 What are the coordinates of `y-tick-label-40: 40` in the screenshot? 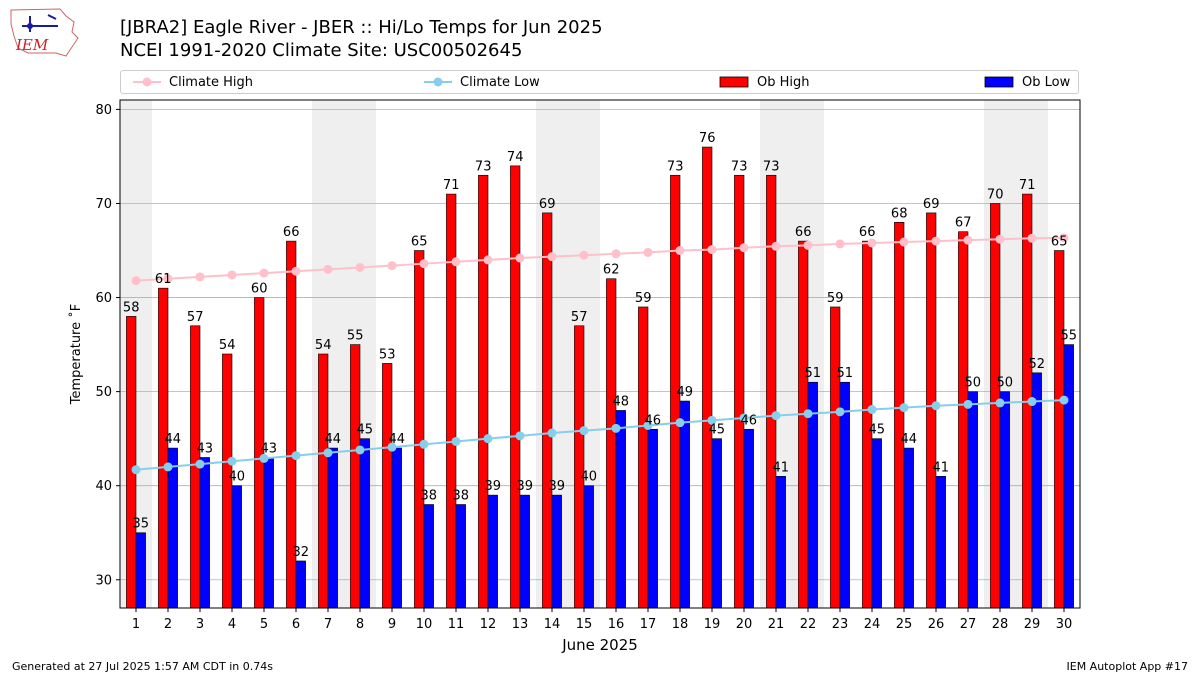 It's located at (103, 486).